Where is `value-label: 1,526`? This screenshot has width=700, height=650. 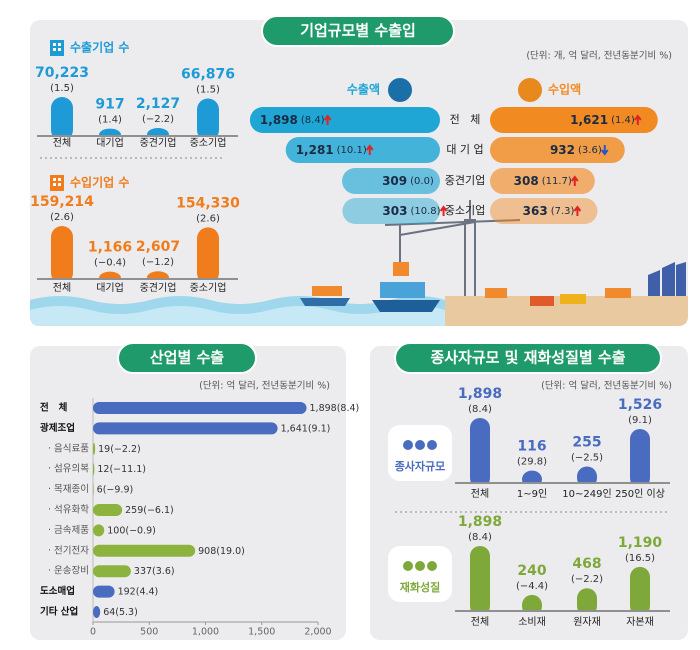
value-label: 1,526 is located at coordinates (640, 405).